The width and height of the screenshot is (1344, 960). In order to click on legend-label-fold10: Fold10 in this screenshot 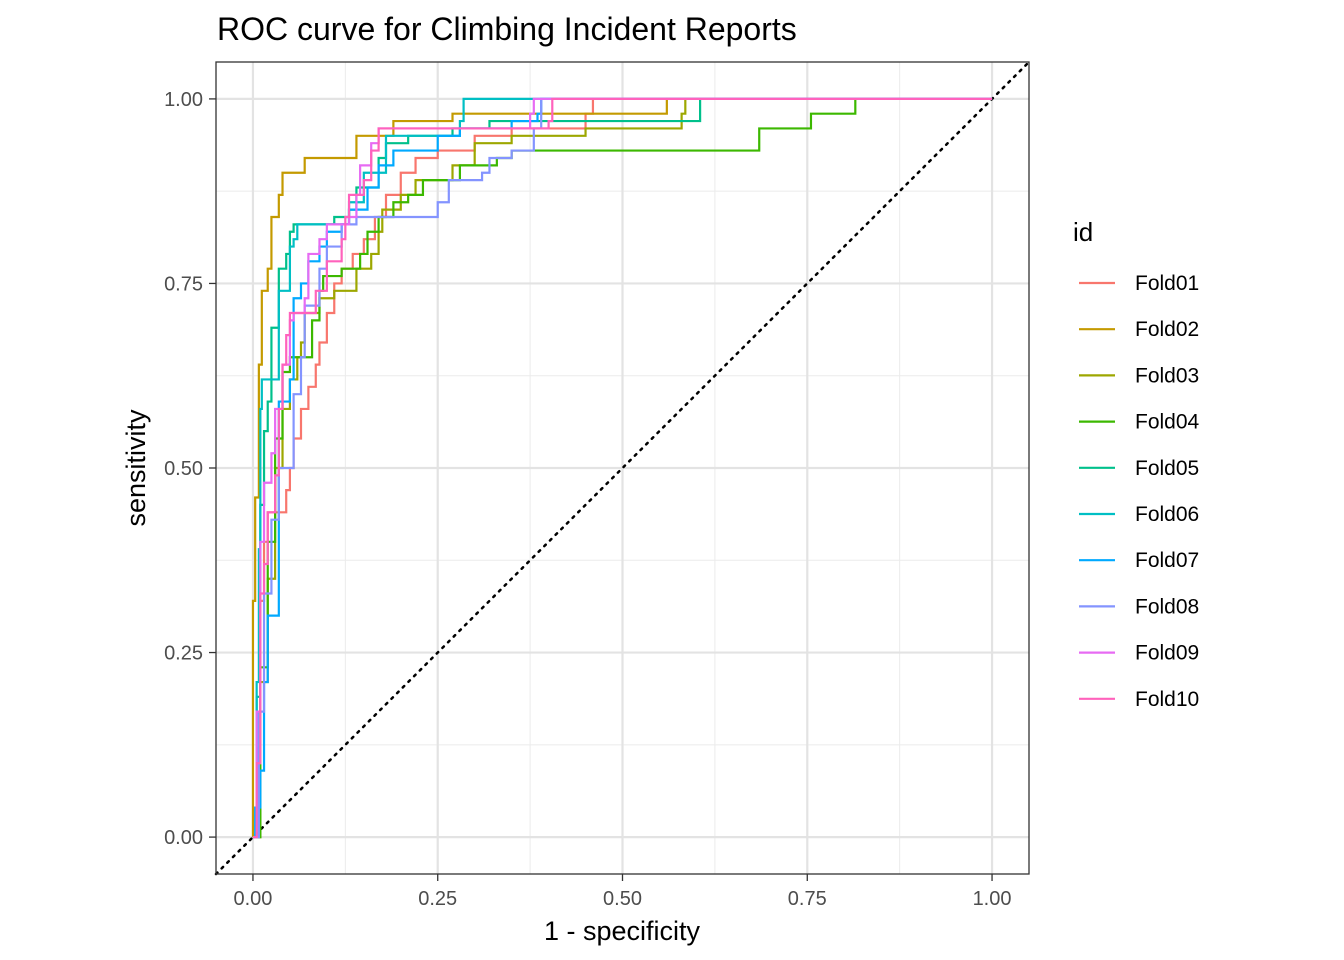, I will do `click(1167, 699)`.